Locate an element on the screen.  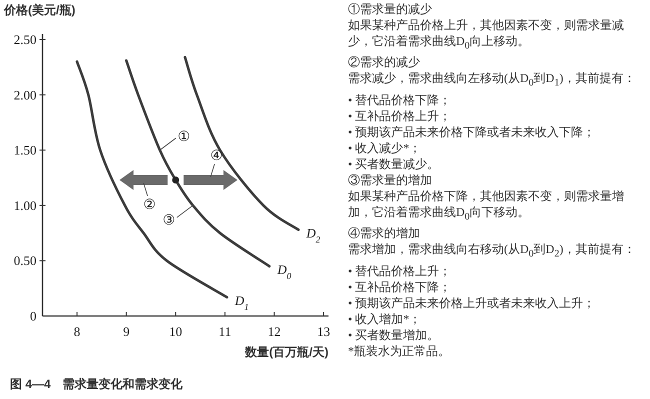
y-axis-title: 价格(美元/瓶) is located at coordinates (39, 10).